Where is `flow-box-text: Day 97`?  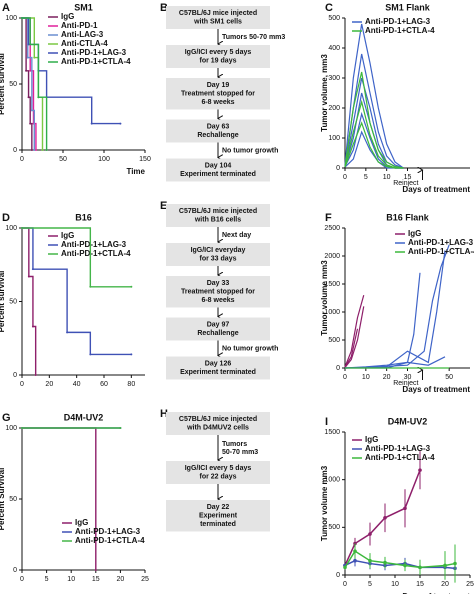
flow-box-text: Day 97 is located at coordinates (218, 325).